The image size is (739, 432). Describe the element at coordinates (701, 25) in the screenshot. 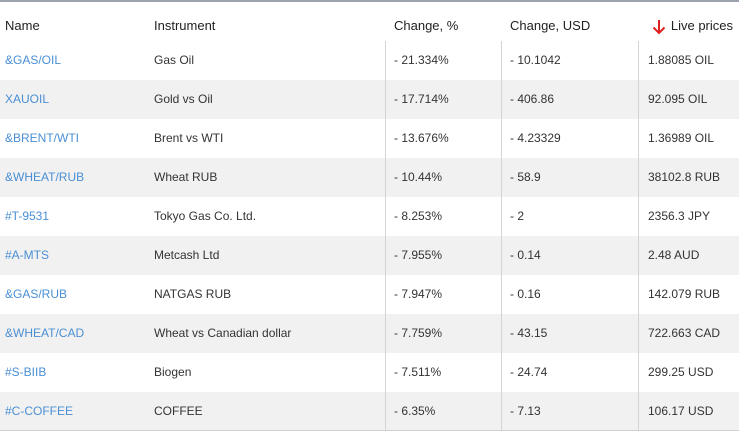

I see `column-header: Live prices` at that location.